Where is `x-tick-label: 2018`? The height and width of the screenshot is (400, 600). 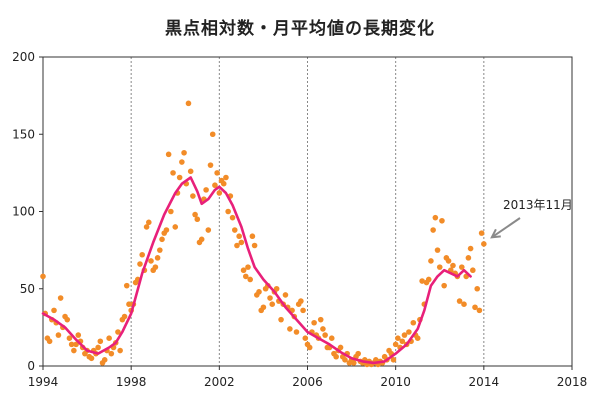 x-tick-label: 2018 is located at coordinates (572, 382).